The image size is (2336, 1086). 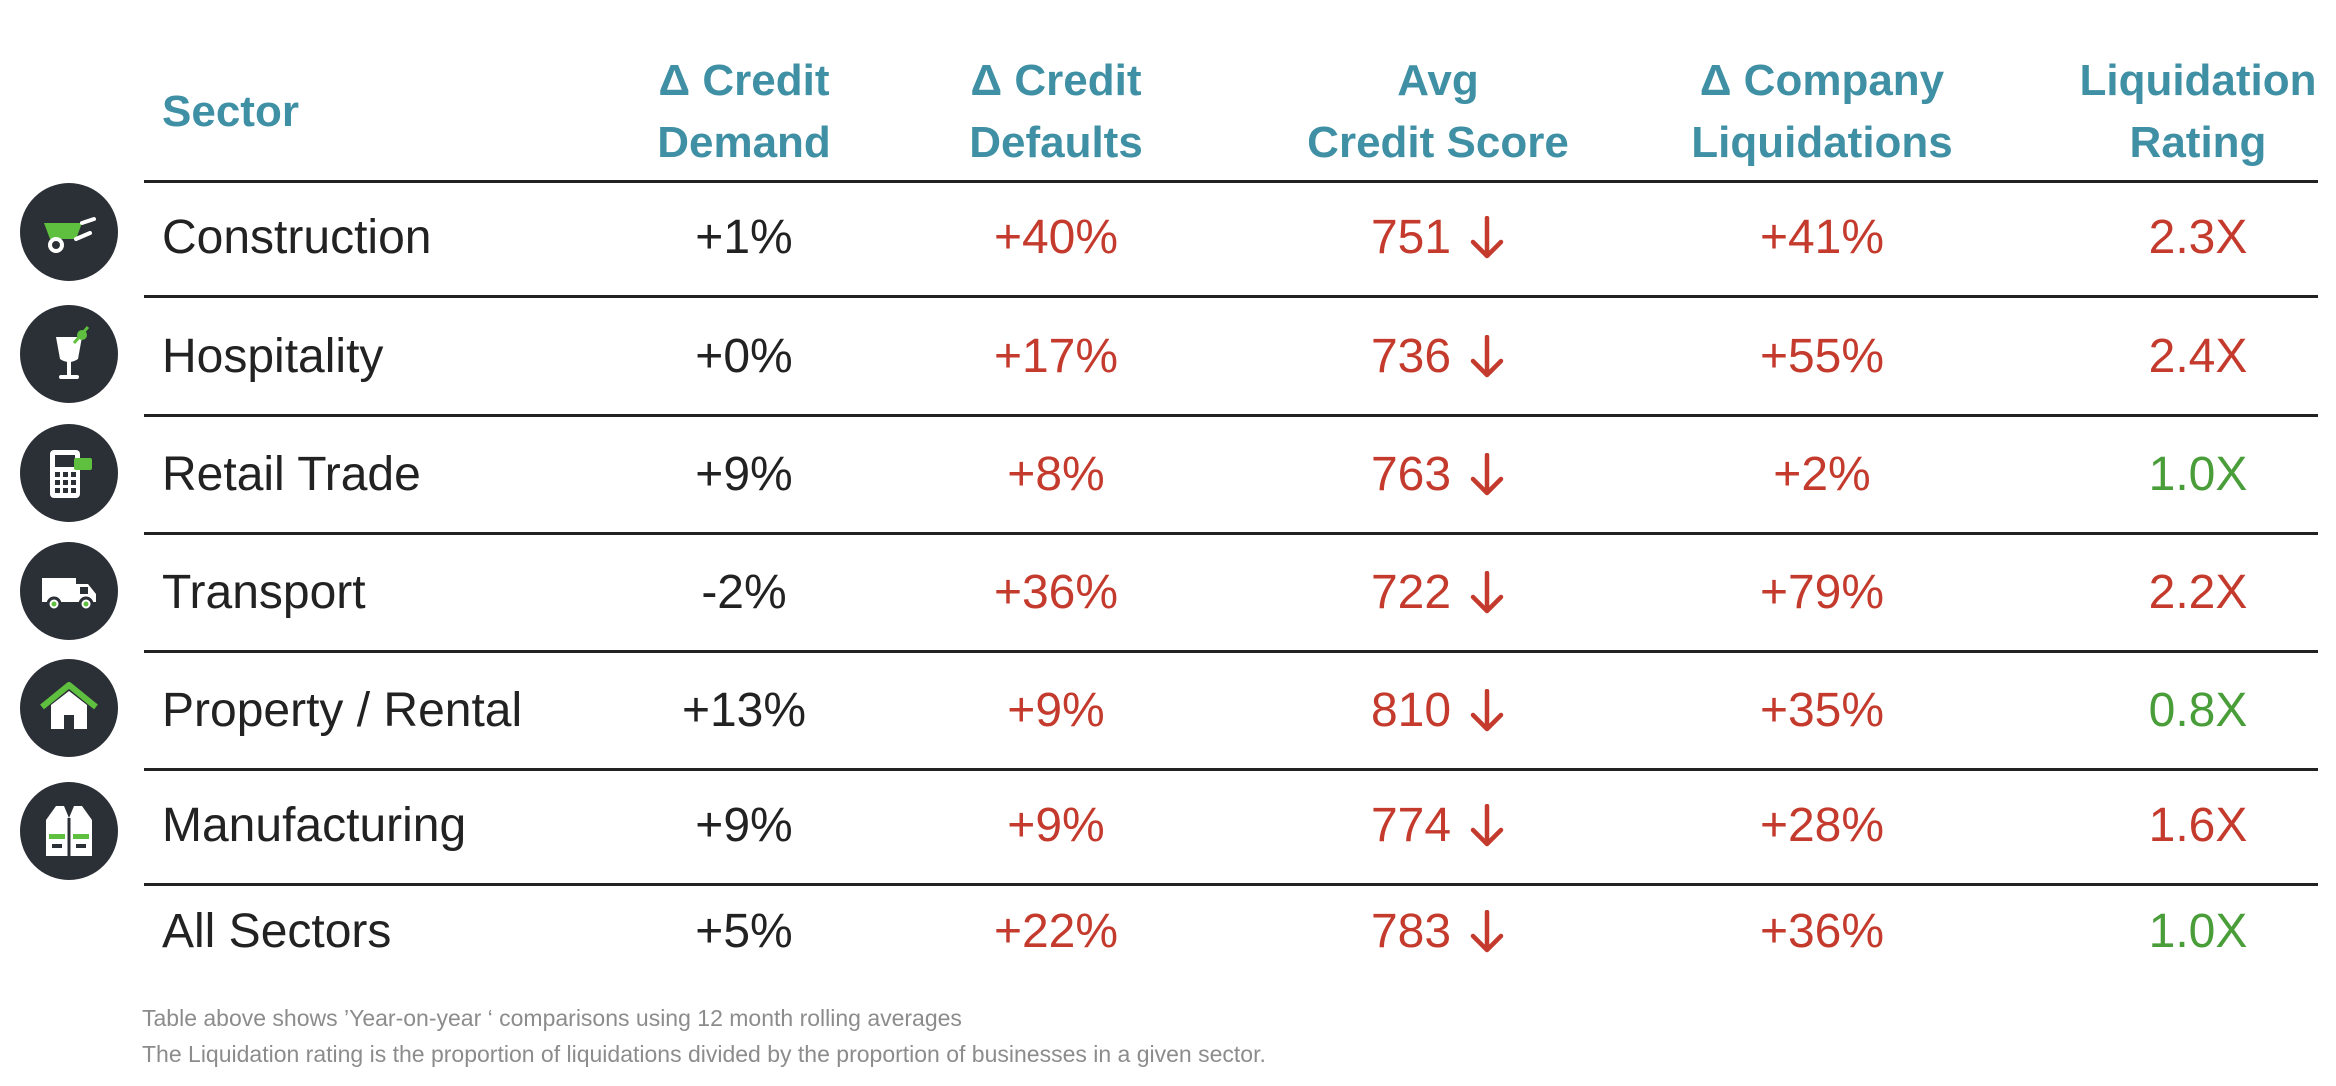 What do you see at coordinates (1231, 827) in the screenshot?
I see `table-row: Manufacturing +9% +9% 774 +28% 1.6X` at bounding box center [1231, 827].